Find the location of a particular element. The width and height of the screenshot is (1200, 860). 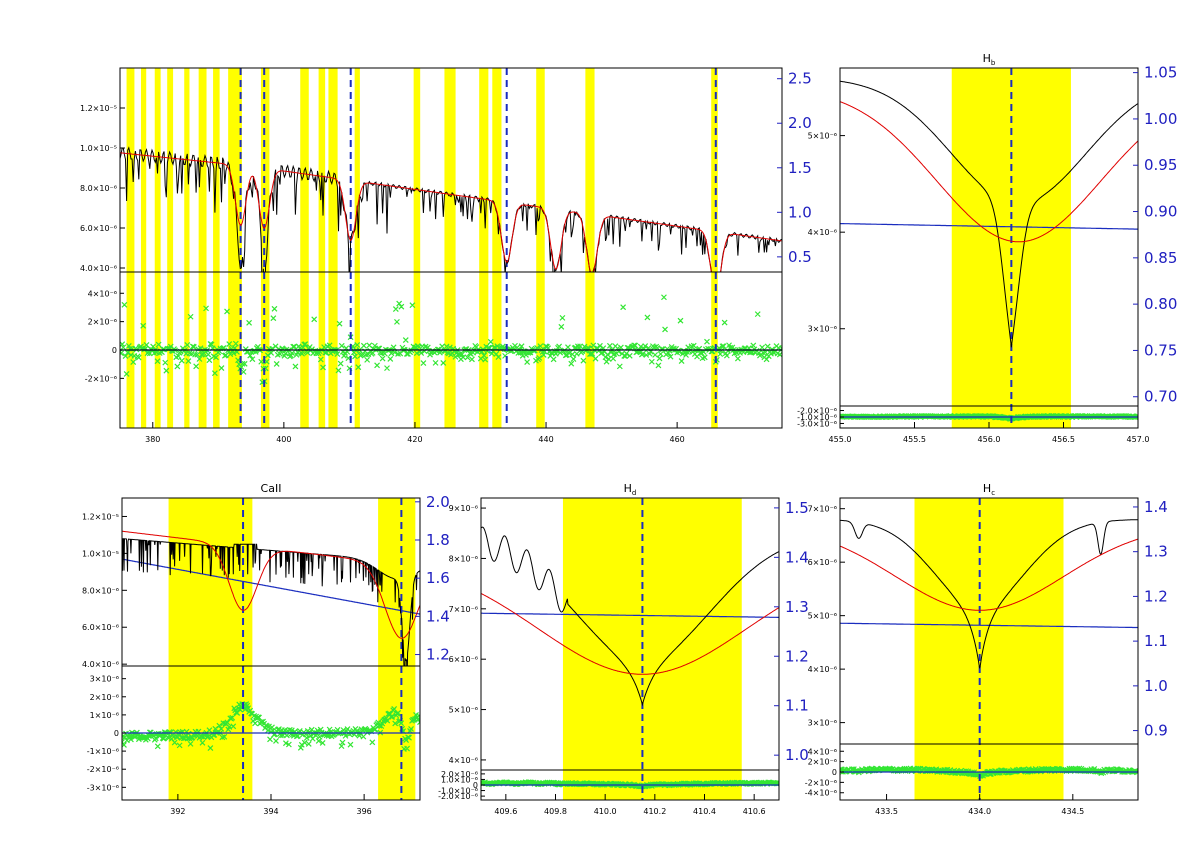

resid-tick-label: 4×10⁻⁶ is located at coordinates (102, 293).